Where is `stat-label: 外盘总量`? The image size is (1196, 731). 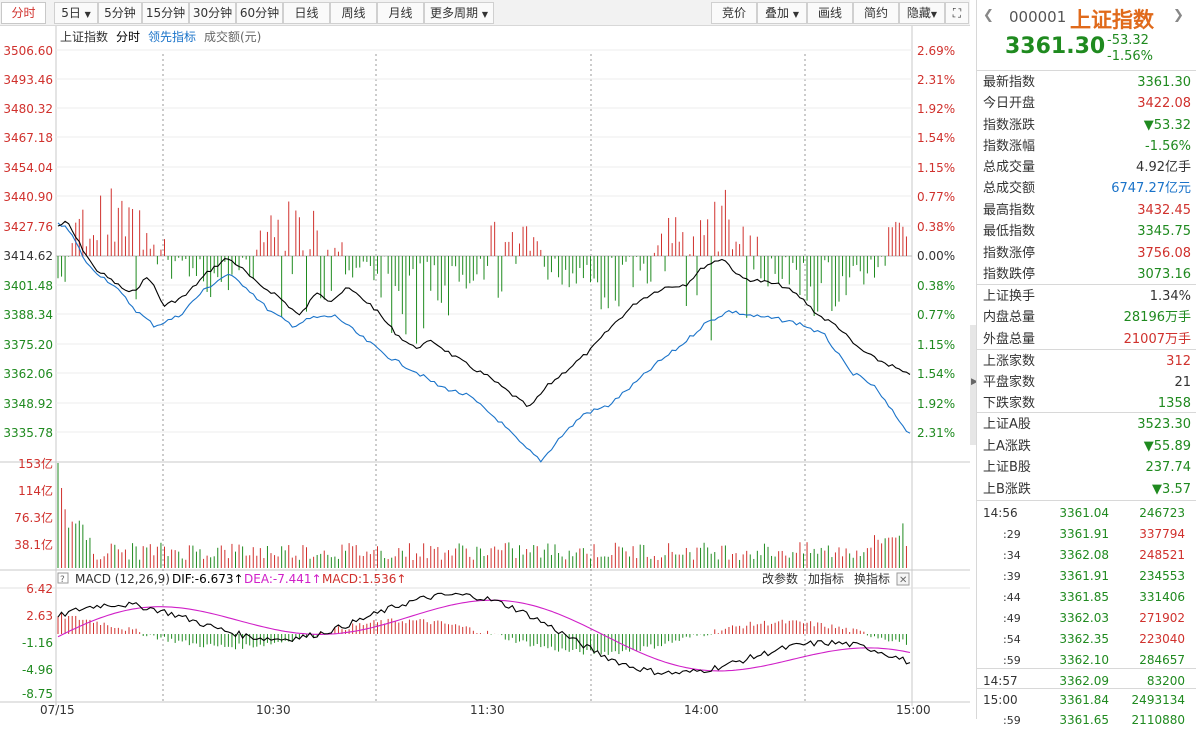 stat-label: 外盘总量 is located at coordinates (1009, 339).